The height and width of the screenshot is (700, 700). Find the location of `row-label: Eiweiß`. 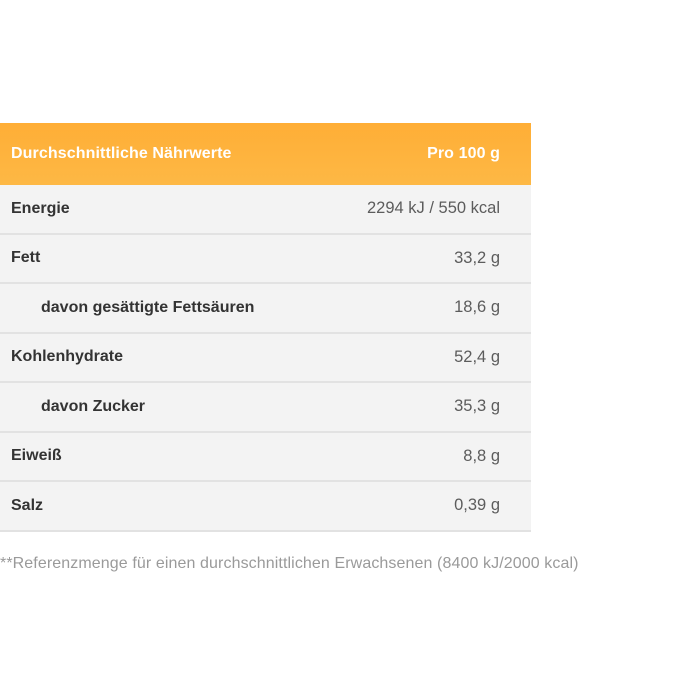

row-label: Eiweiß is located at coordinates (36, 456).